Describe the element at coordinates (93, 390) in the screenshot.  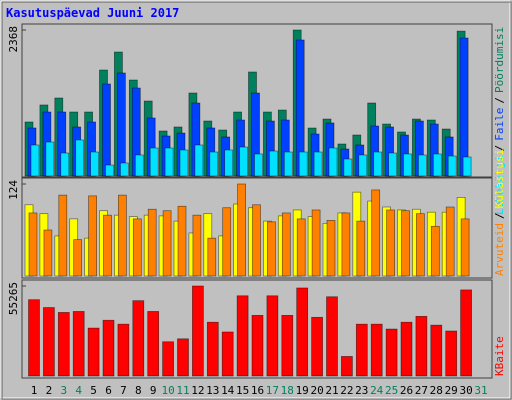
I see `x-tick-label: 5` at that location.